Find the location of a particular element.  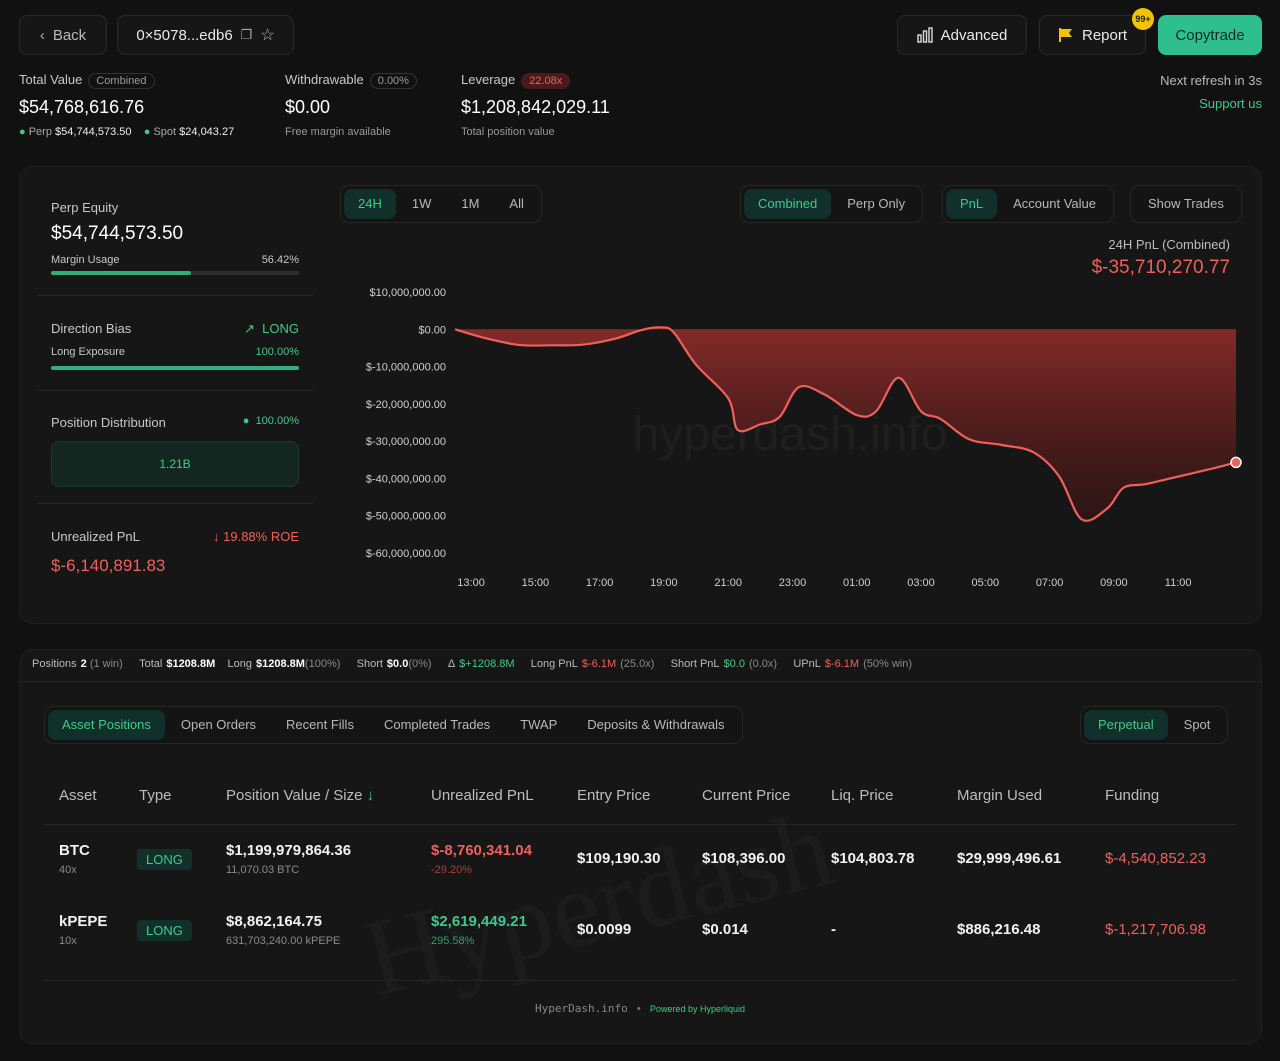

column-header: Position Value / Size ↓ is located at coordinates (300, 795).